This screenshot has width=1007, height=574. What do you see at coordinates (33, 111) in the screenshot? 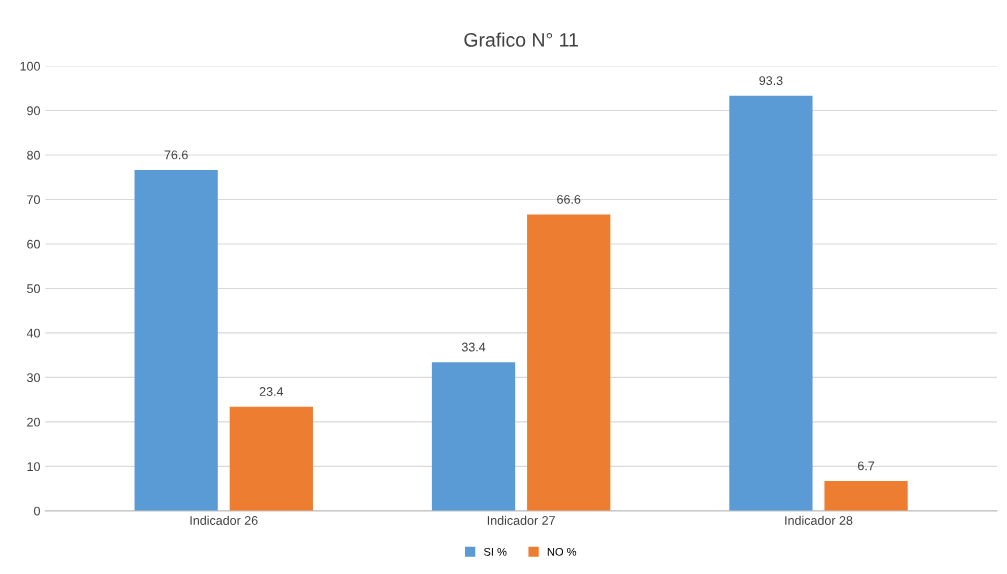
I see `y-tick-label: 90` at bounding box center [33, 111].